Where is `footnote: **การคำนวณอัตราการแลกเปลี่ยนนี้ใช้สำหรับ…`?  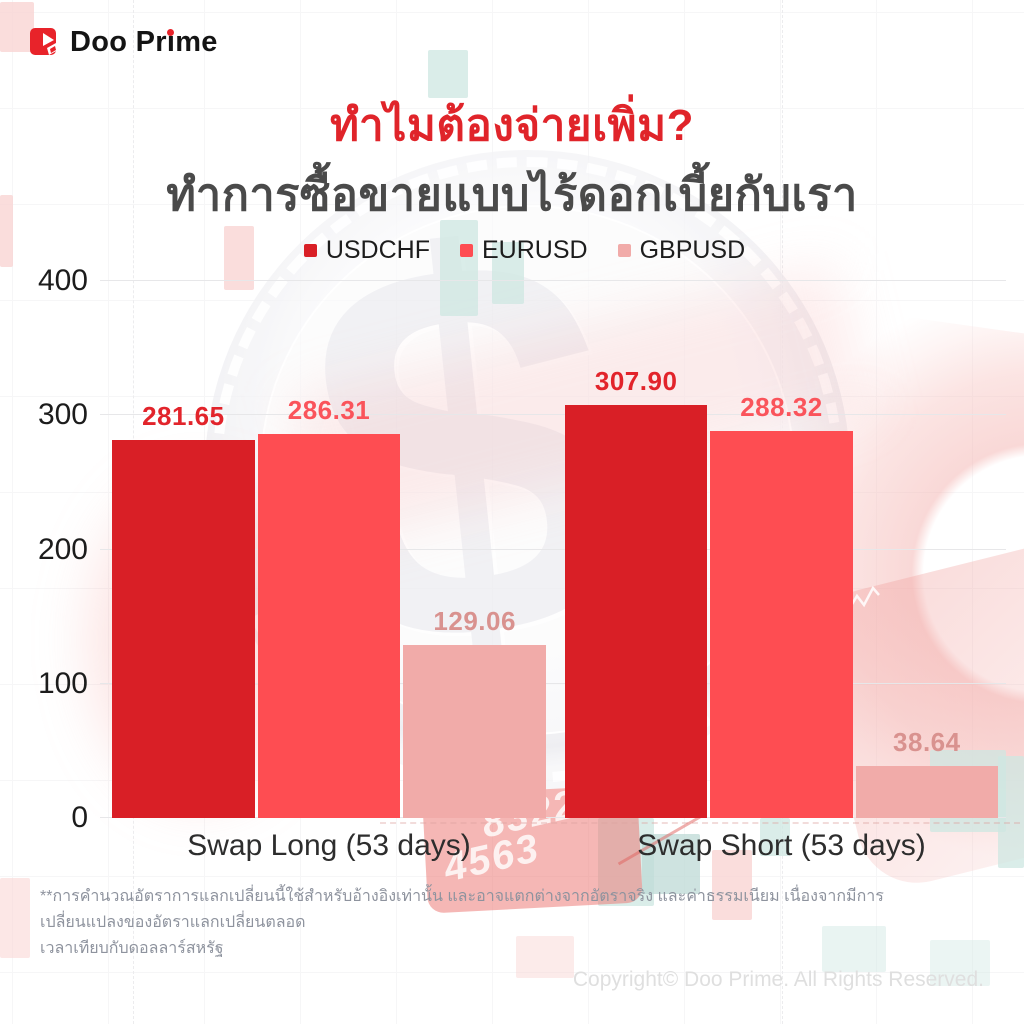 footnote: **การคำนวณอัตราการแลกเปลี่ยนนี้ใช้สำหรับ… is located at coordinates (465, 923).